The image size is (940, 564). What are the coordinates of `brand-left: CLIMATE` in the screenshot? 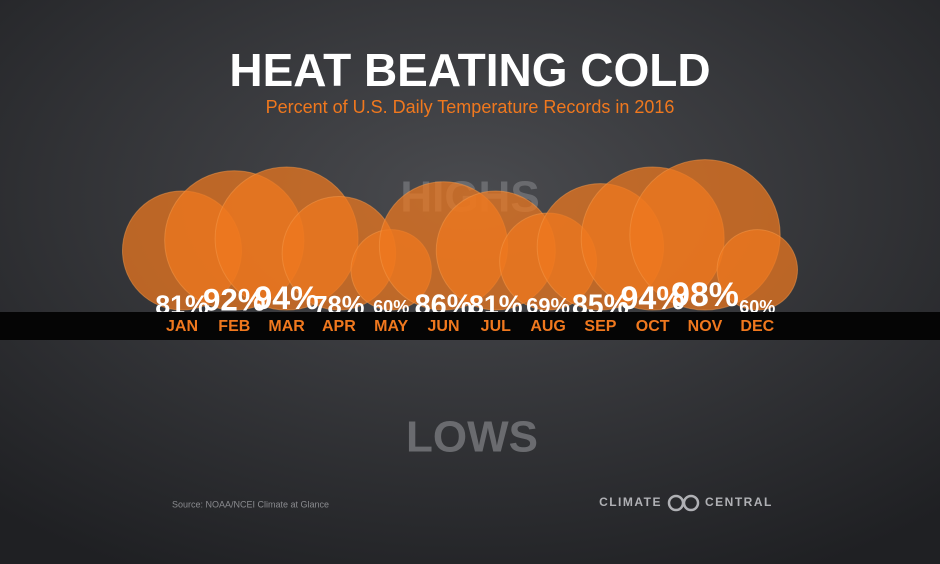 It's located at (630, 502).